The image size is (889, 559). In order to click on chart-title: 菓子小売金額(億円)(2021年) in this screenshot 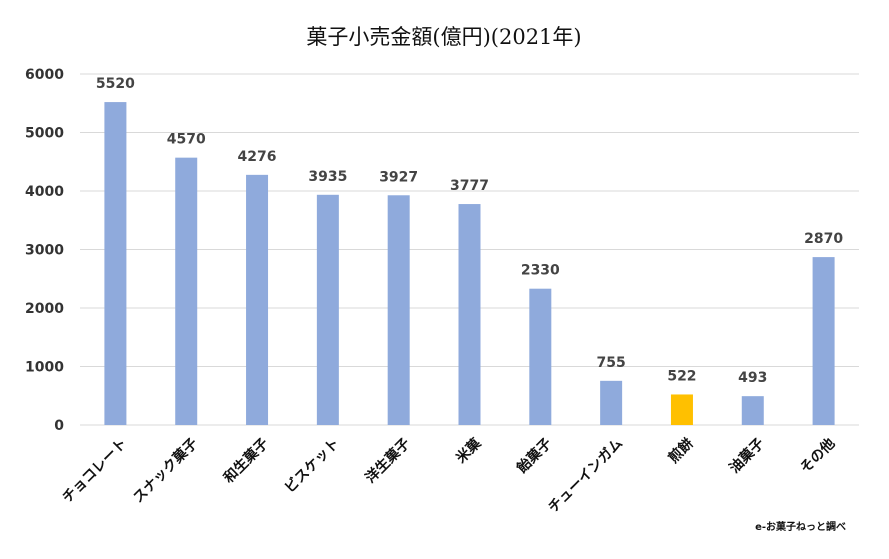, I will do `click(443, 37)`.